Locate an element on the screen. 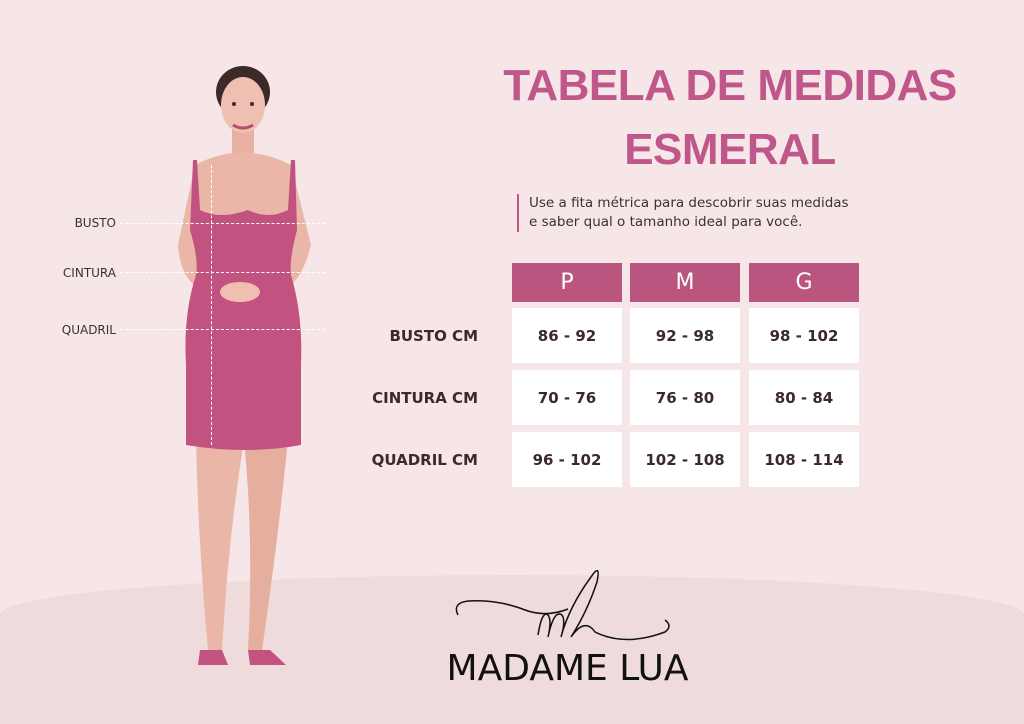 The height and width of the screenshot is (724, 1024). table-cell: 86 - 92 is located at coordinates (567, 335).